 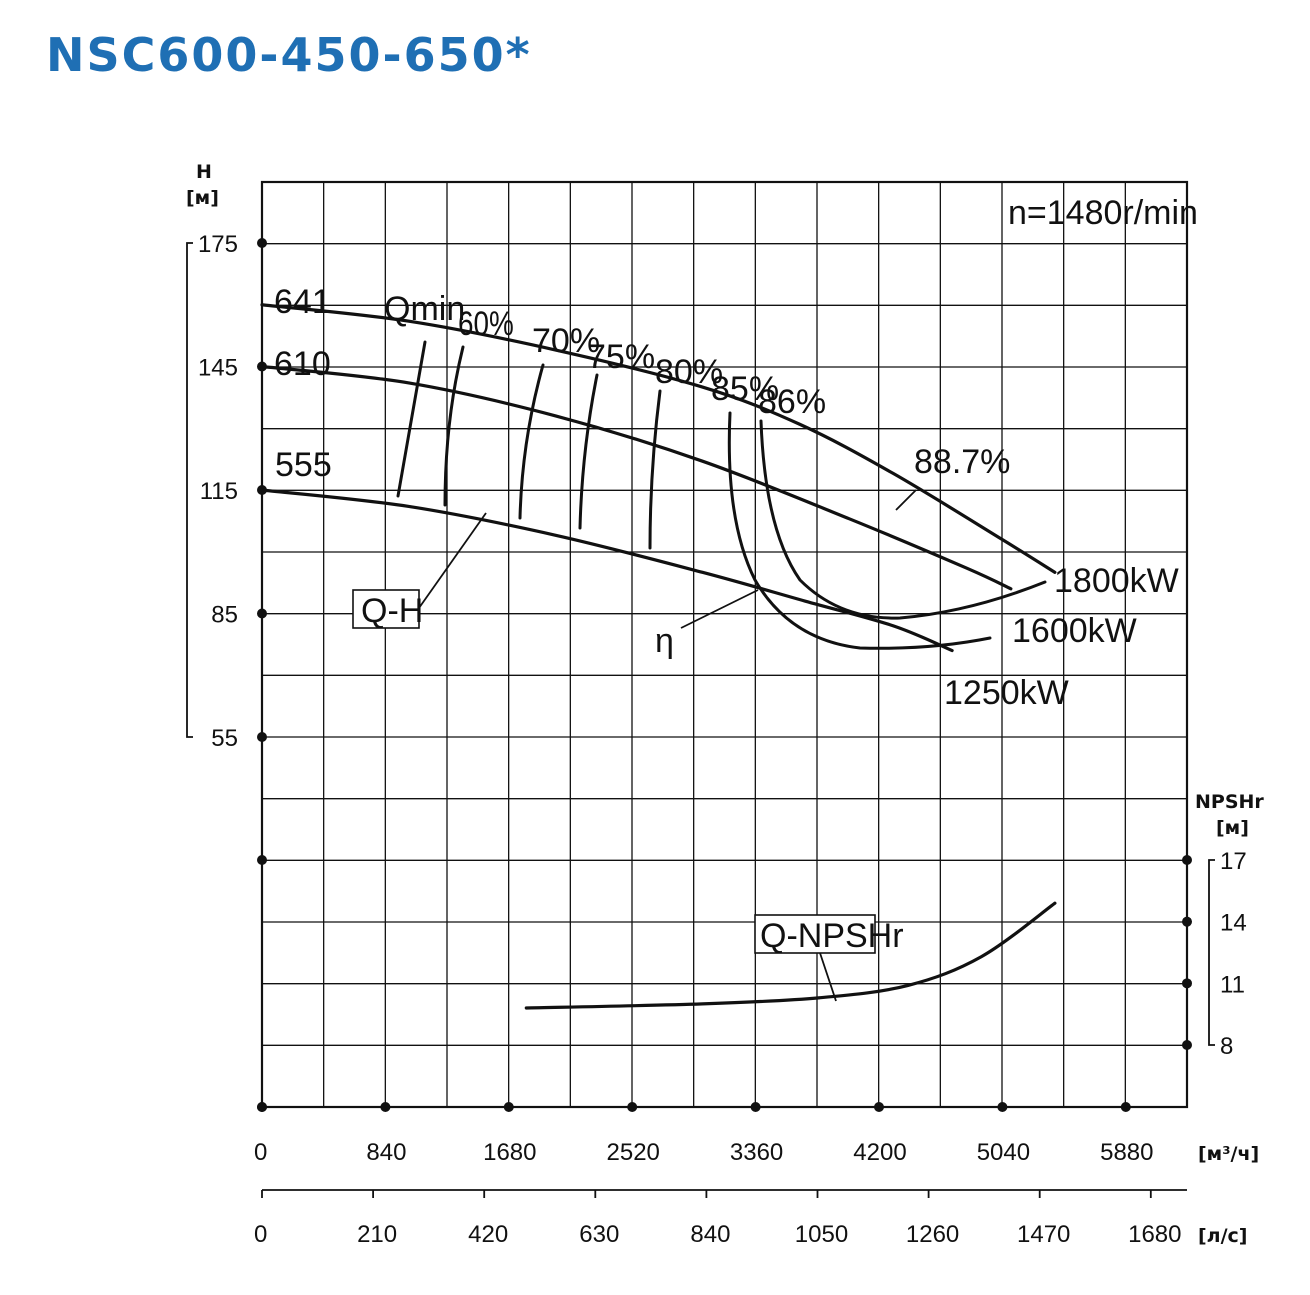 I want to click on head-tick-label: 85, so click(x=224, y=615).